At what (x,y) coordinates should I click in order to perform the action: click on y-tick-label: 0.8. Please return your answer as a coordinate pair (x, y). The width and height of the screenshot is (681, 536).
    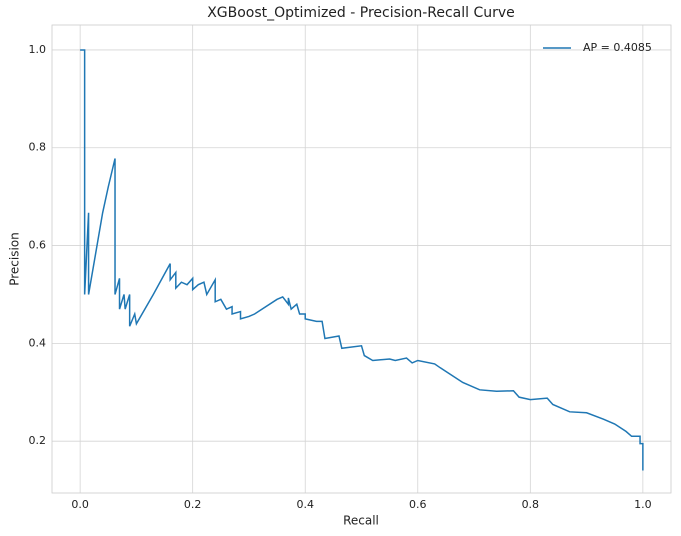
    Looking at the image, I should click on (38, 147).